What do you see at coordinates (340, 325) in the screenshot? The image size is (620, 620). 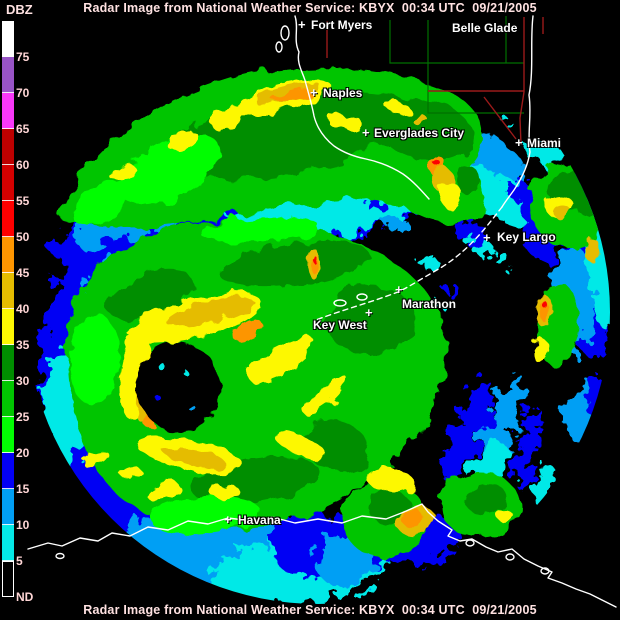 I see `city-label-key-west: Key West` at bounding box center [340, 325].